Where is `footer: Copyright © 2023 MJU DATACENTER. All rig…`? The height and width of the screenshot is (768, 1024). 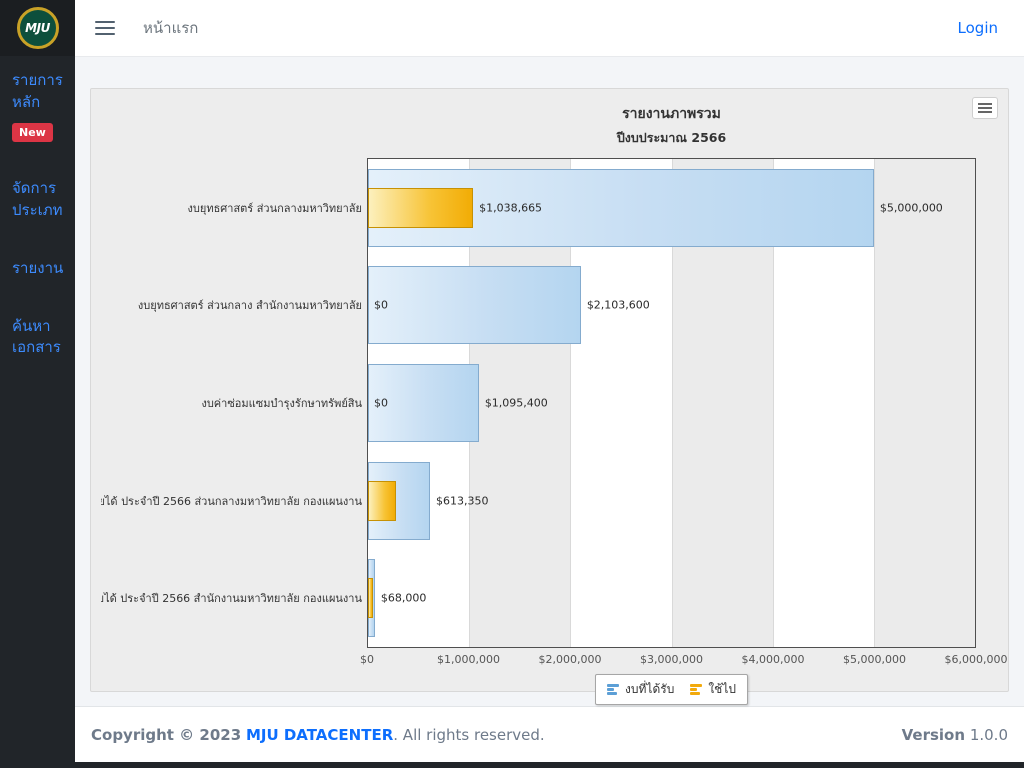
footer: Copyright © 2023 MJU DATACENTER. All rig… is located at coordinates (549, 734).